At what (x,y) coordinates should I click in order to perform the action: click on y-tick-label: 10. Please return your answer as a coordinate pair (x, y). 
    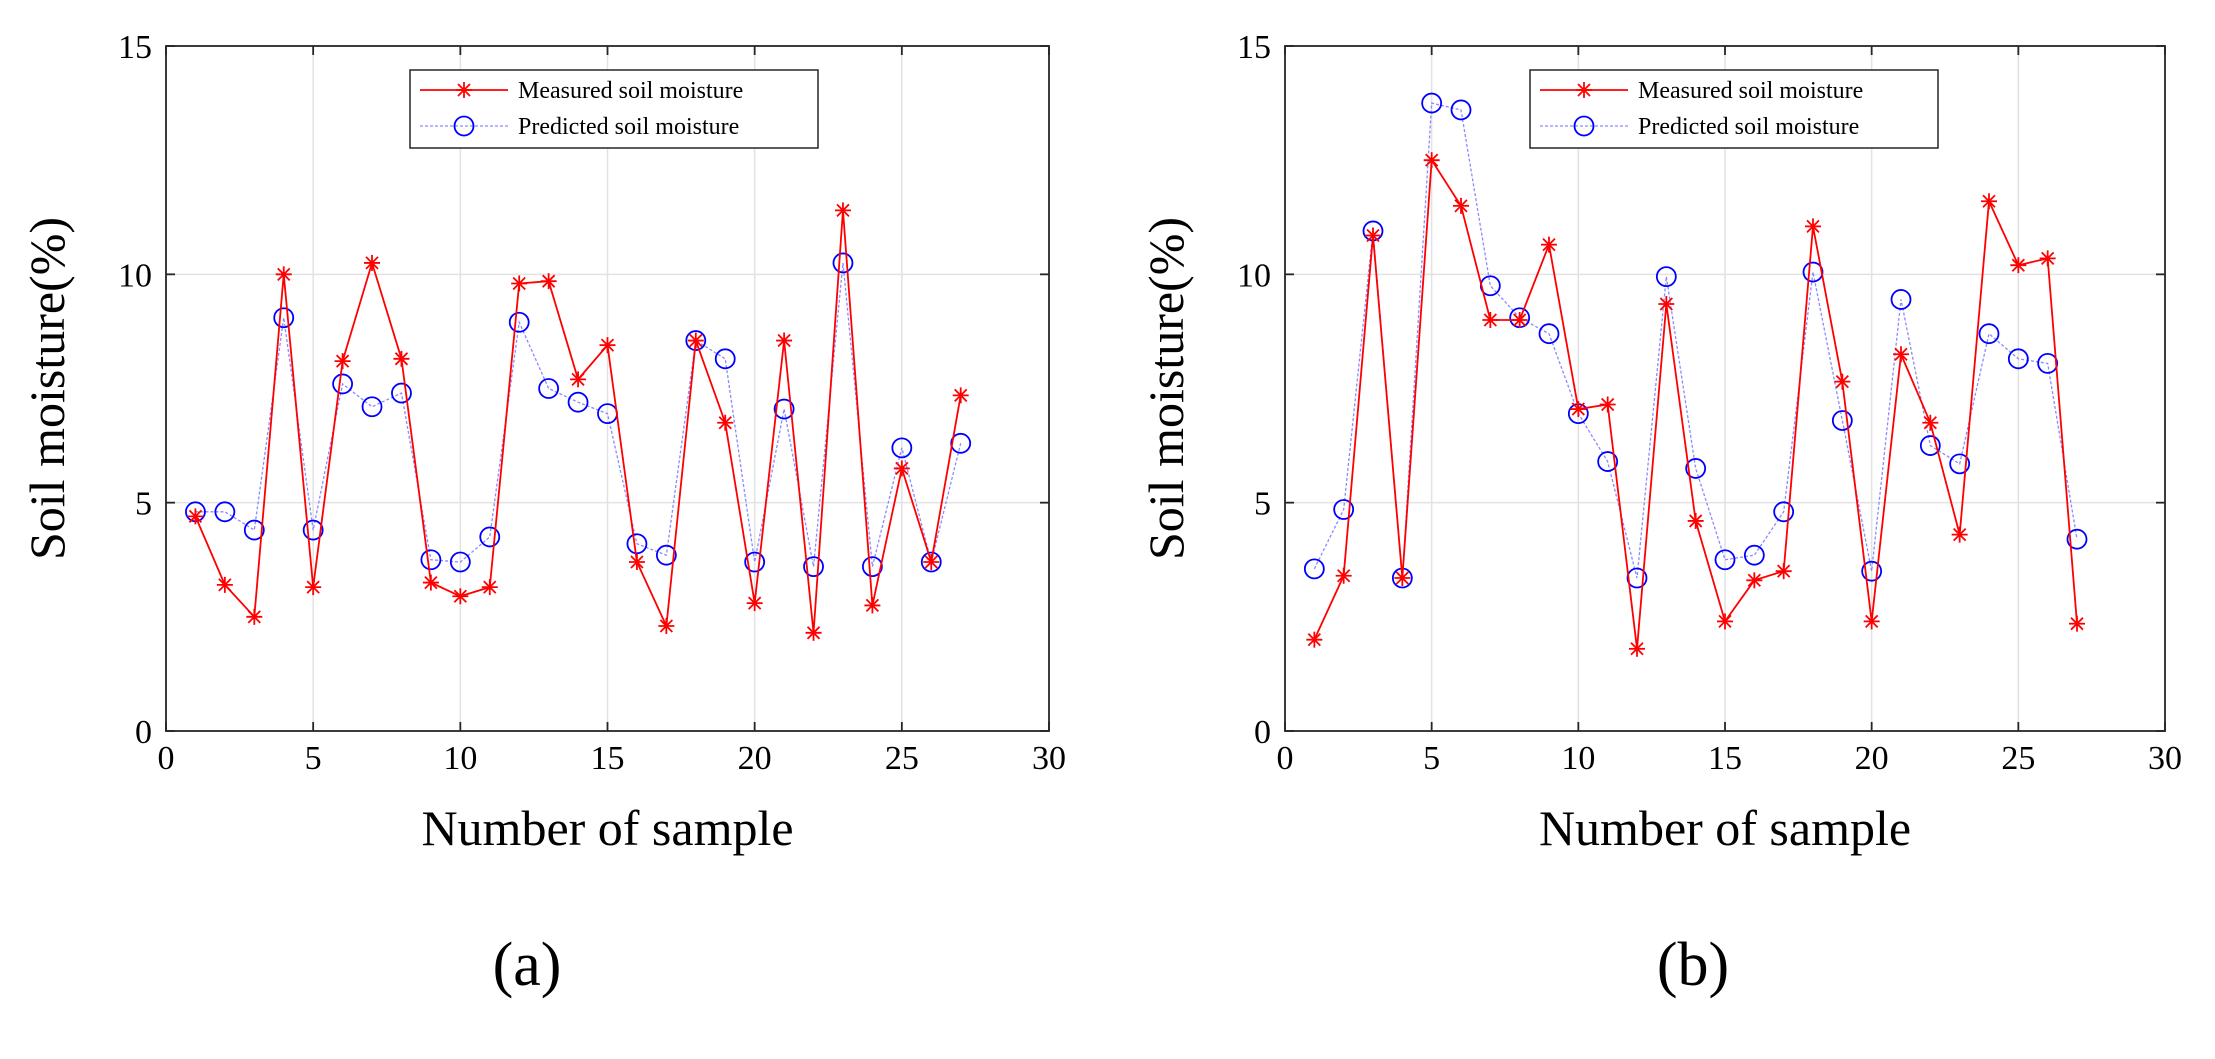
    Looking at the image, I should click on (135, 275).